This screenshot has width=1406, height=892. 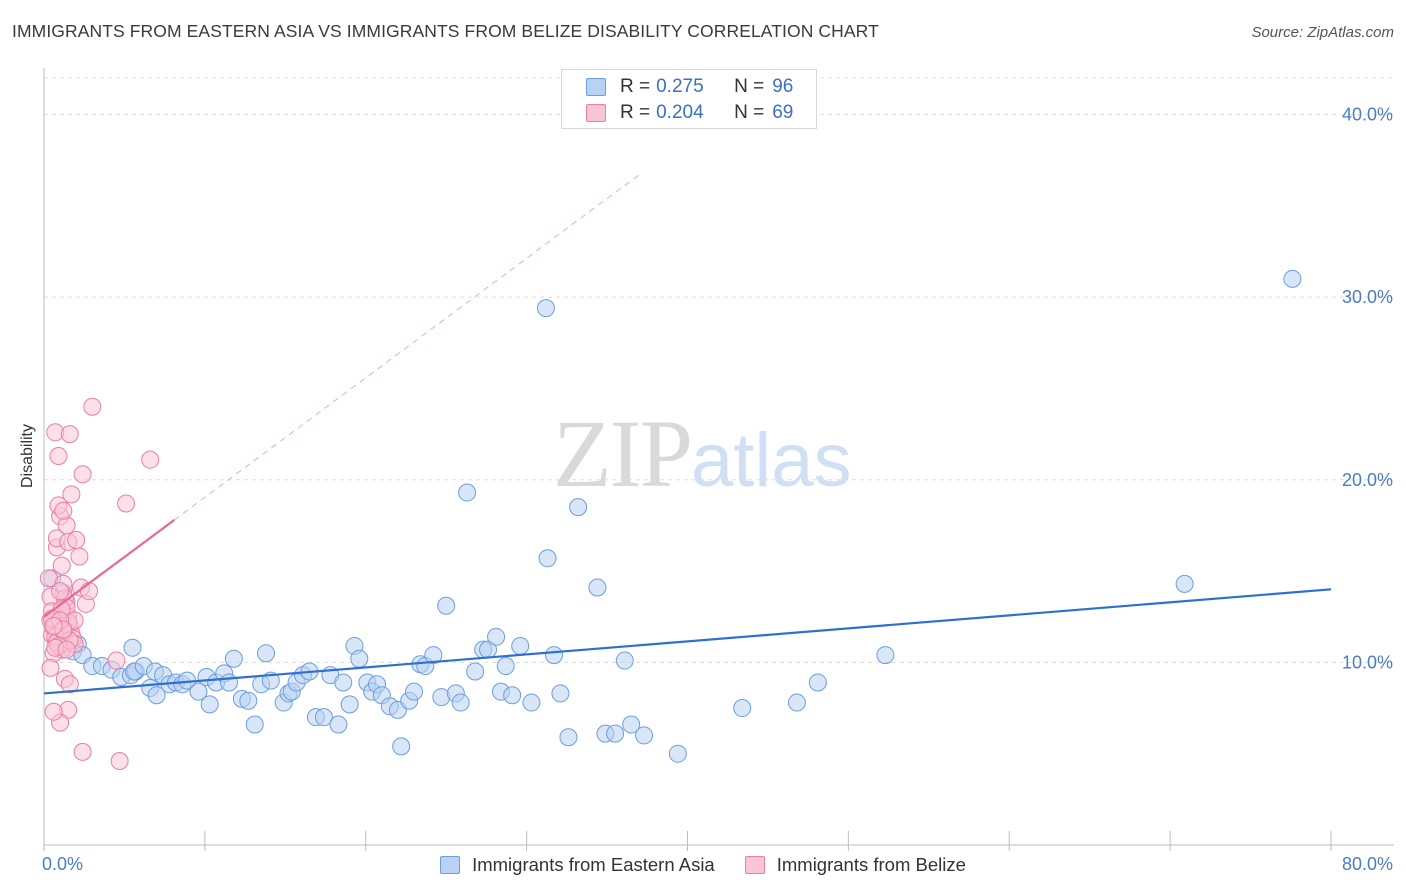 What do you see at coordinates (771, 460) in the screenshot?
I see `watermark-atlas: atlas` at bounding box center [771, 460].